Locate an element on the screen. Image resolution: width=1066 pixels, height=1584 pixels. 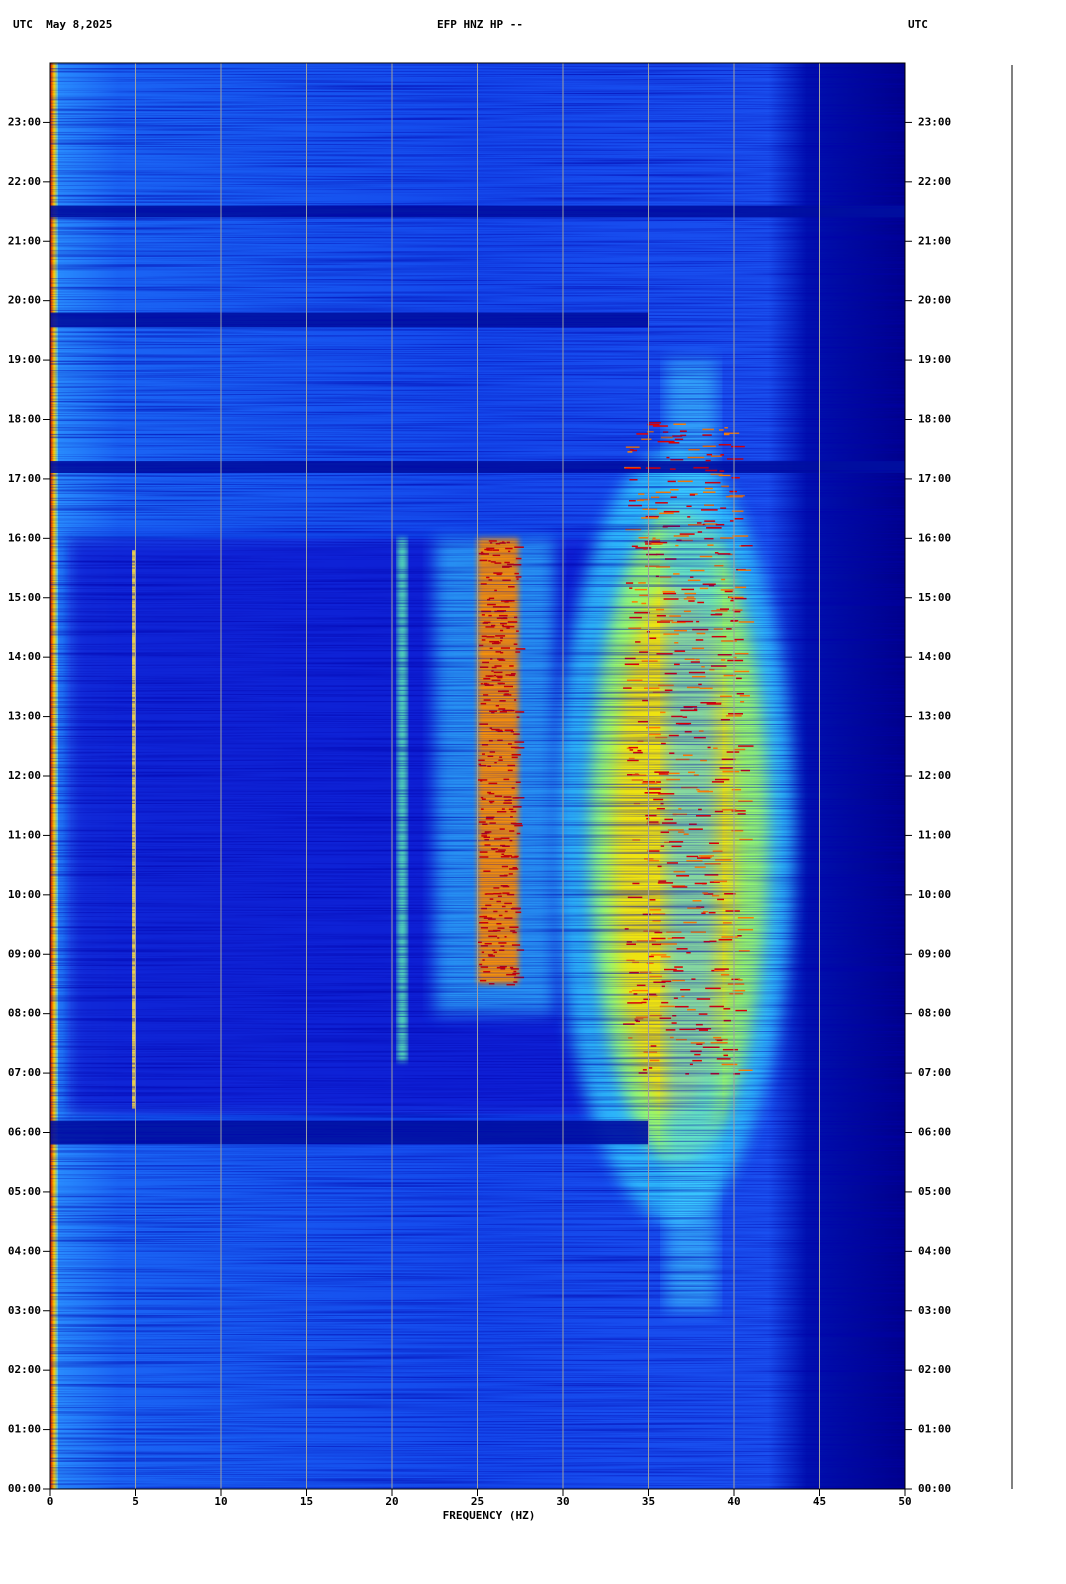
y-tick-label: 10:00 is located at coordinates (24, 894).